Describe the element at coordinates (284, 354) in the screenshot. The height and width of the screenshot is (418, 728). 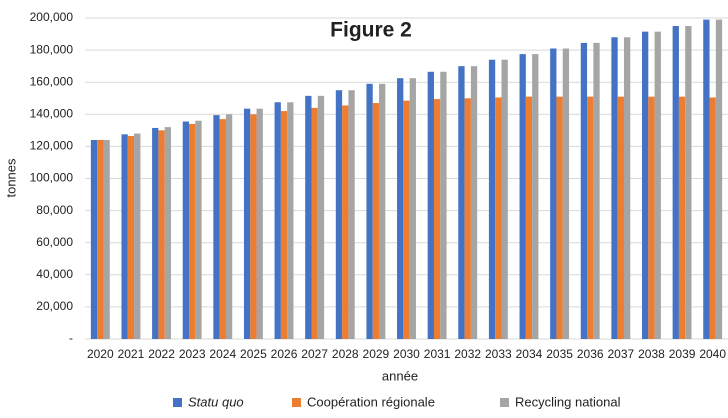
I see `x-tick-label: 2026` at that location.